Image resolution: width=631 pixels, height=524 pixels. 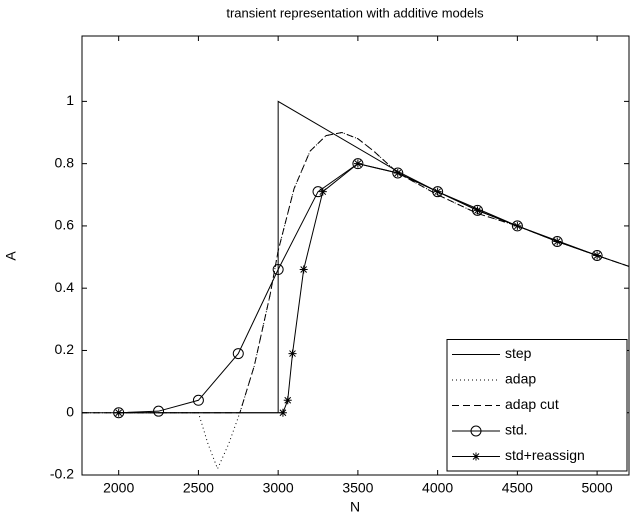 What do you see at coordinates (70, 100) in the screenshot?
I see `y-tick-label: 1` at bounding box center [70, 100].